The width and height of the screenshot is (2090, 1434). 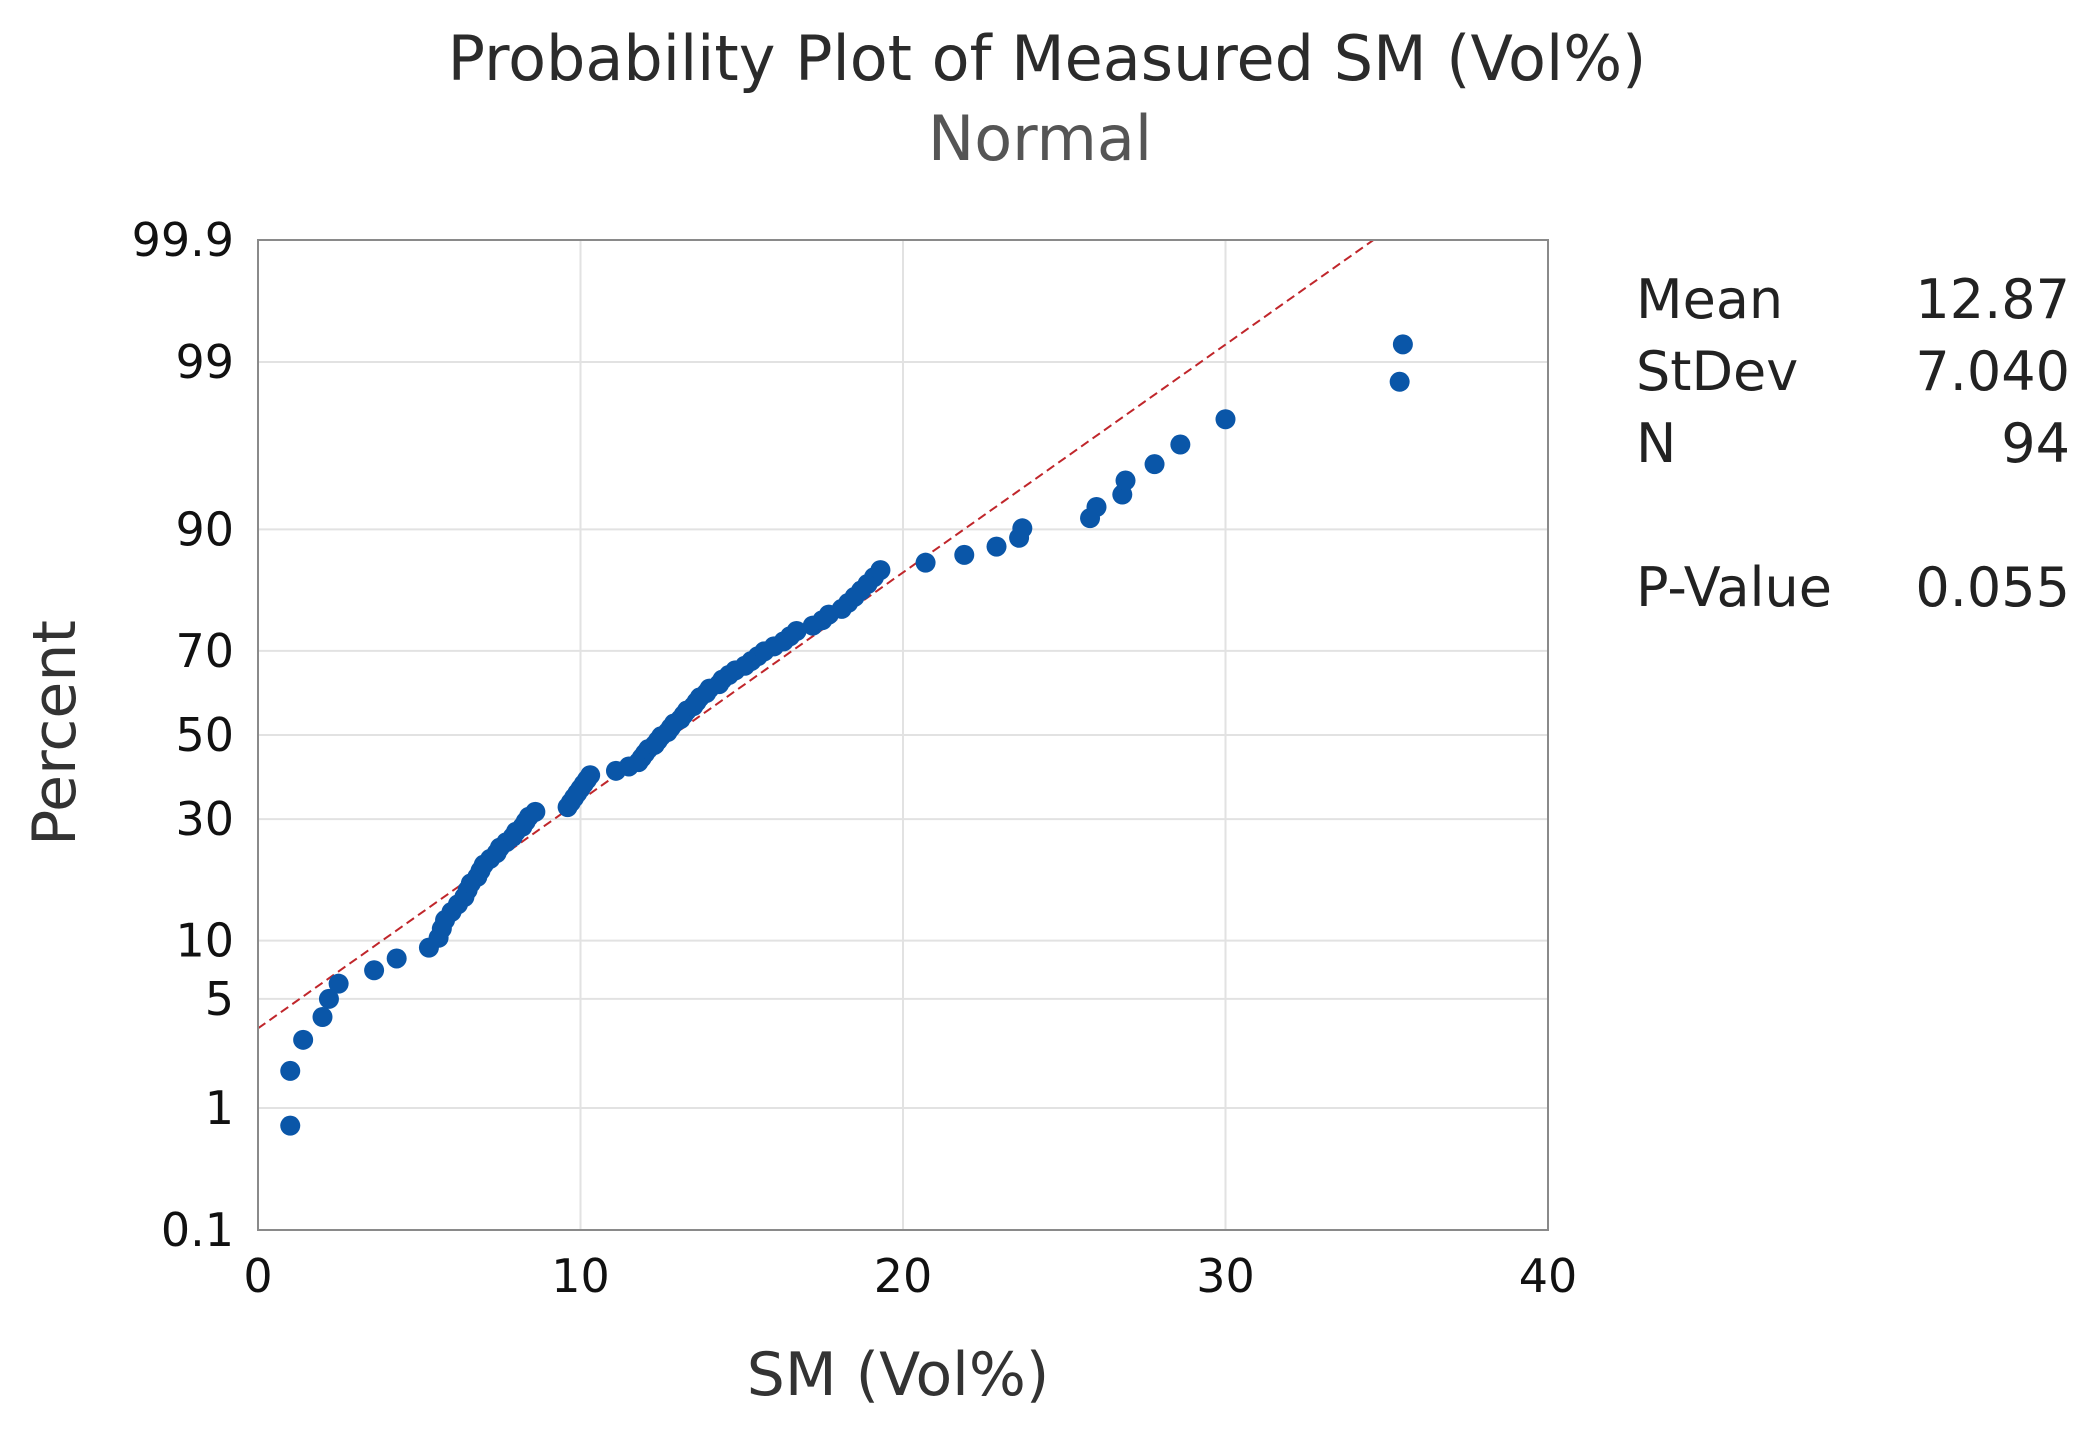 What do you see at coordinates (1225, 1276) in the screenshot?
I see `x-tick-label: 30` at bounding box center [1225, 1276].